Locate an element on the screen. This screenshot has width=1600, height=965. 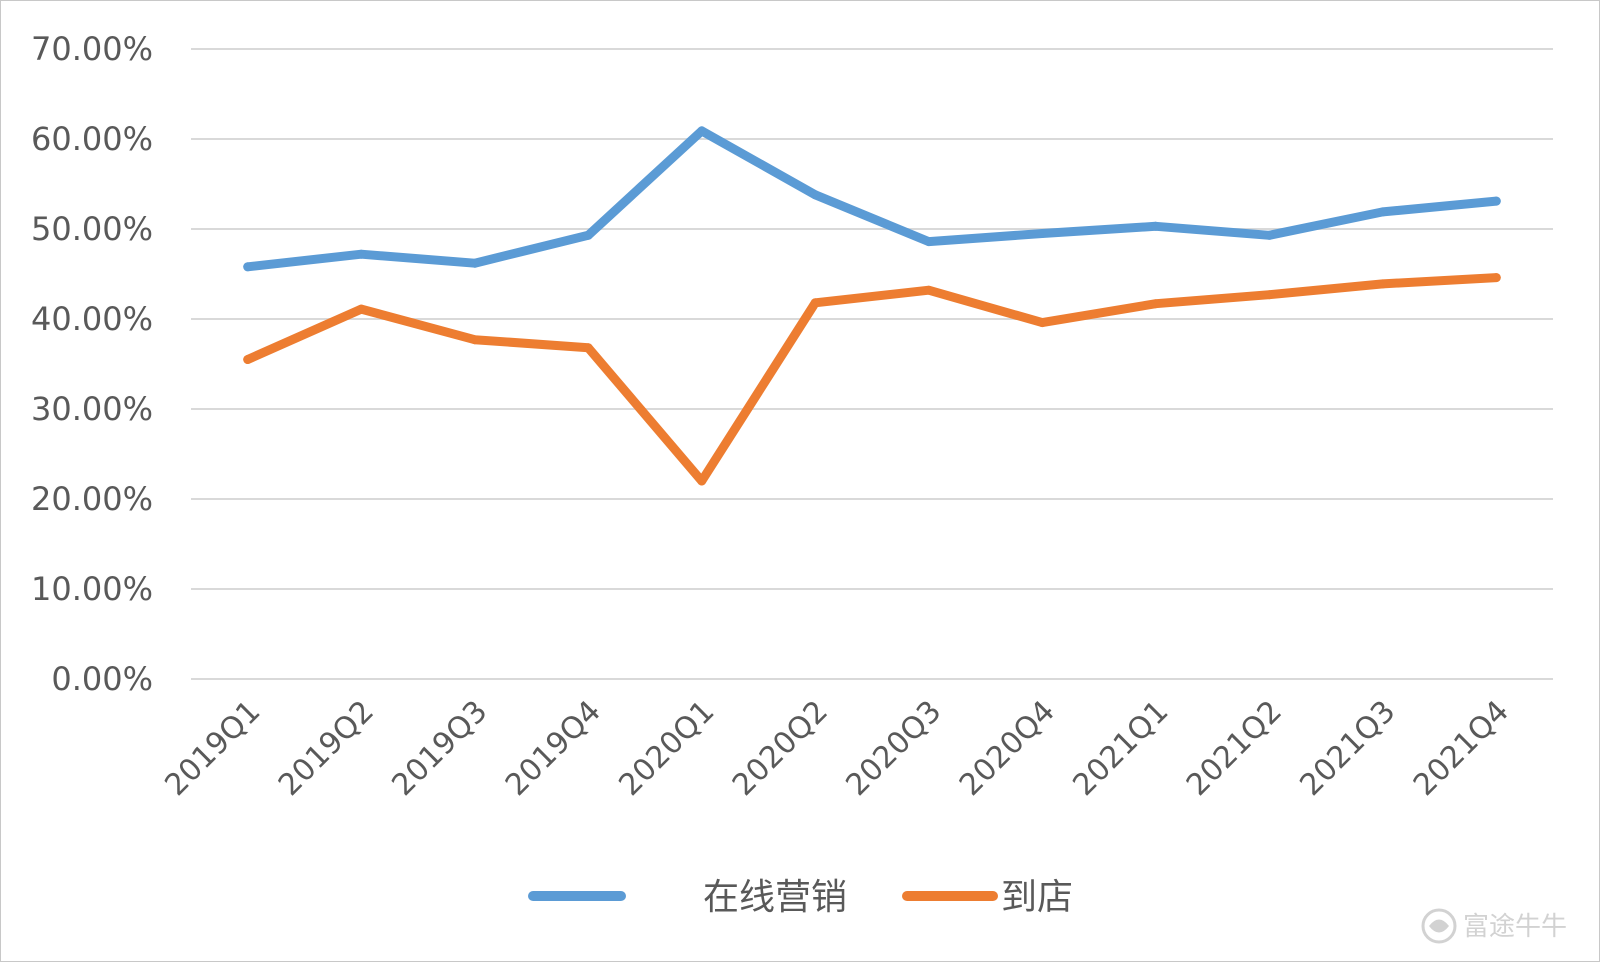
x-tick-label: 2021Q1 is located at coordinates (1120, 748).